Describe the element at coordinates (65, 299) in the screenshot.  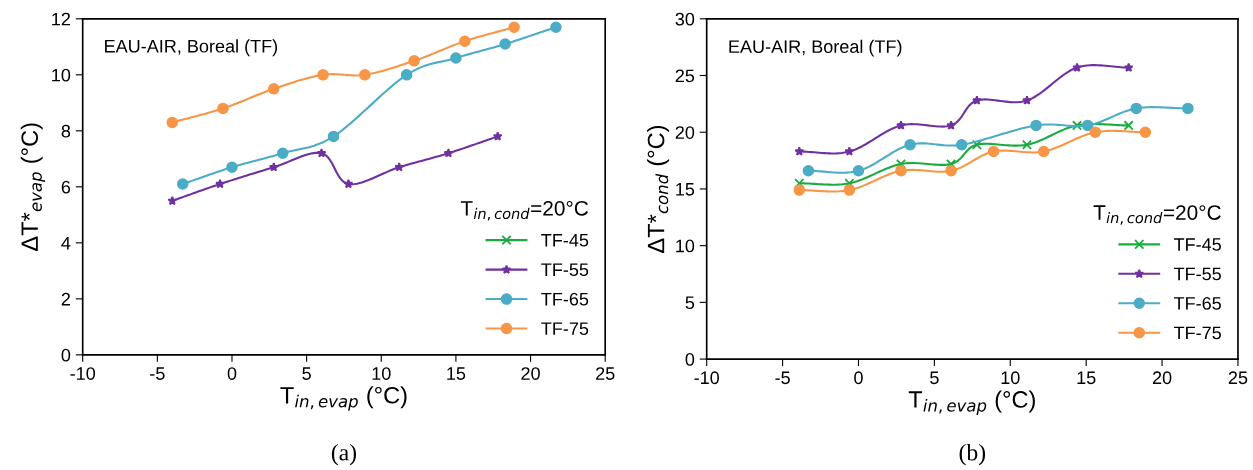
I see `y-tick-label: 2` at that location.